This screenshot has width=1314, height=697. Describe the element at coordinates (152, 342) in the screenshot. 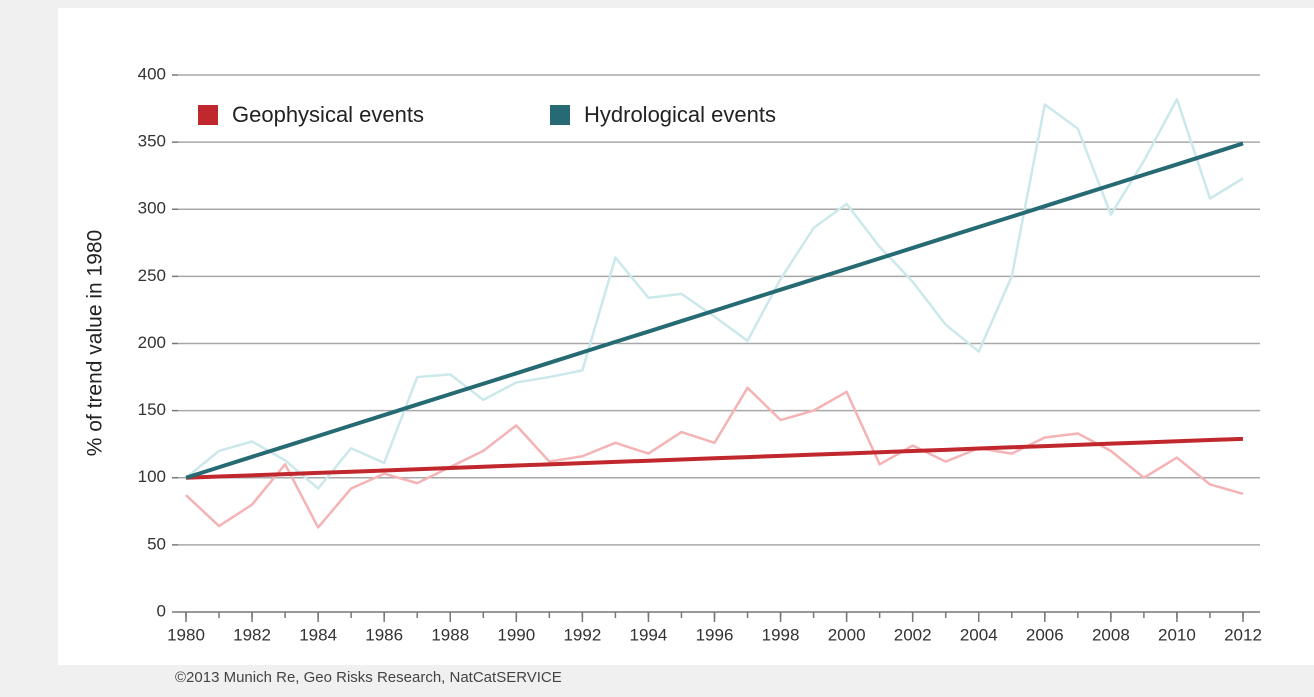

I see `y-tick-label: 200` at that location.